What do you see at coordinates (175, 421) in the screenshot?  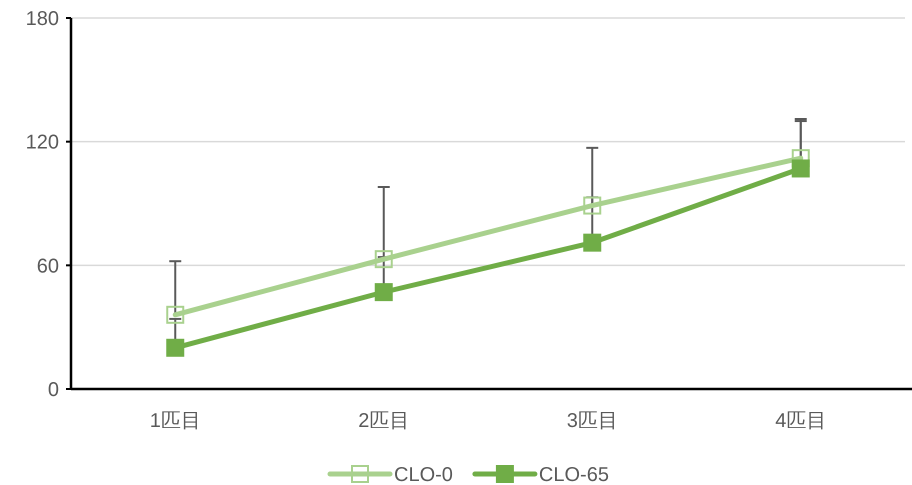 I see `x-tick-label: 1匹目` at bounding box center [175, 421].